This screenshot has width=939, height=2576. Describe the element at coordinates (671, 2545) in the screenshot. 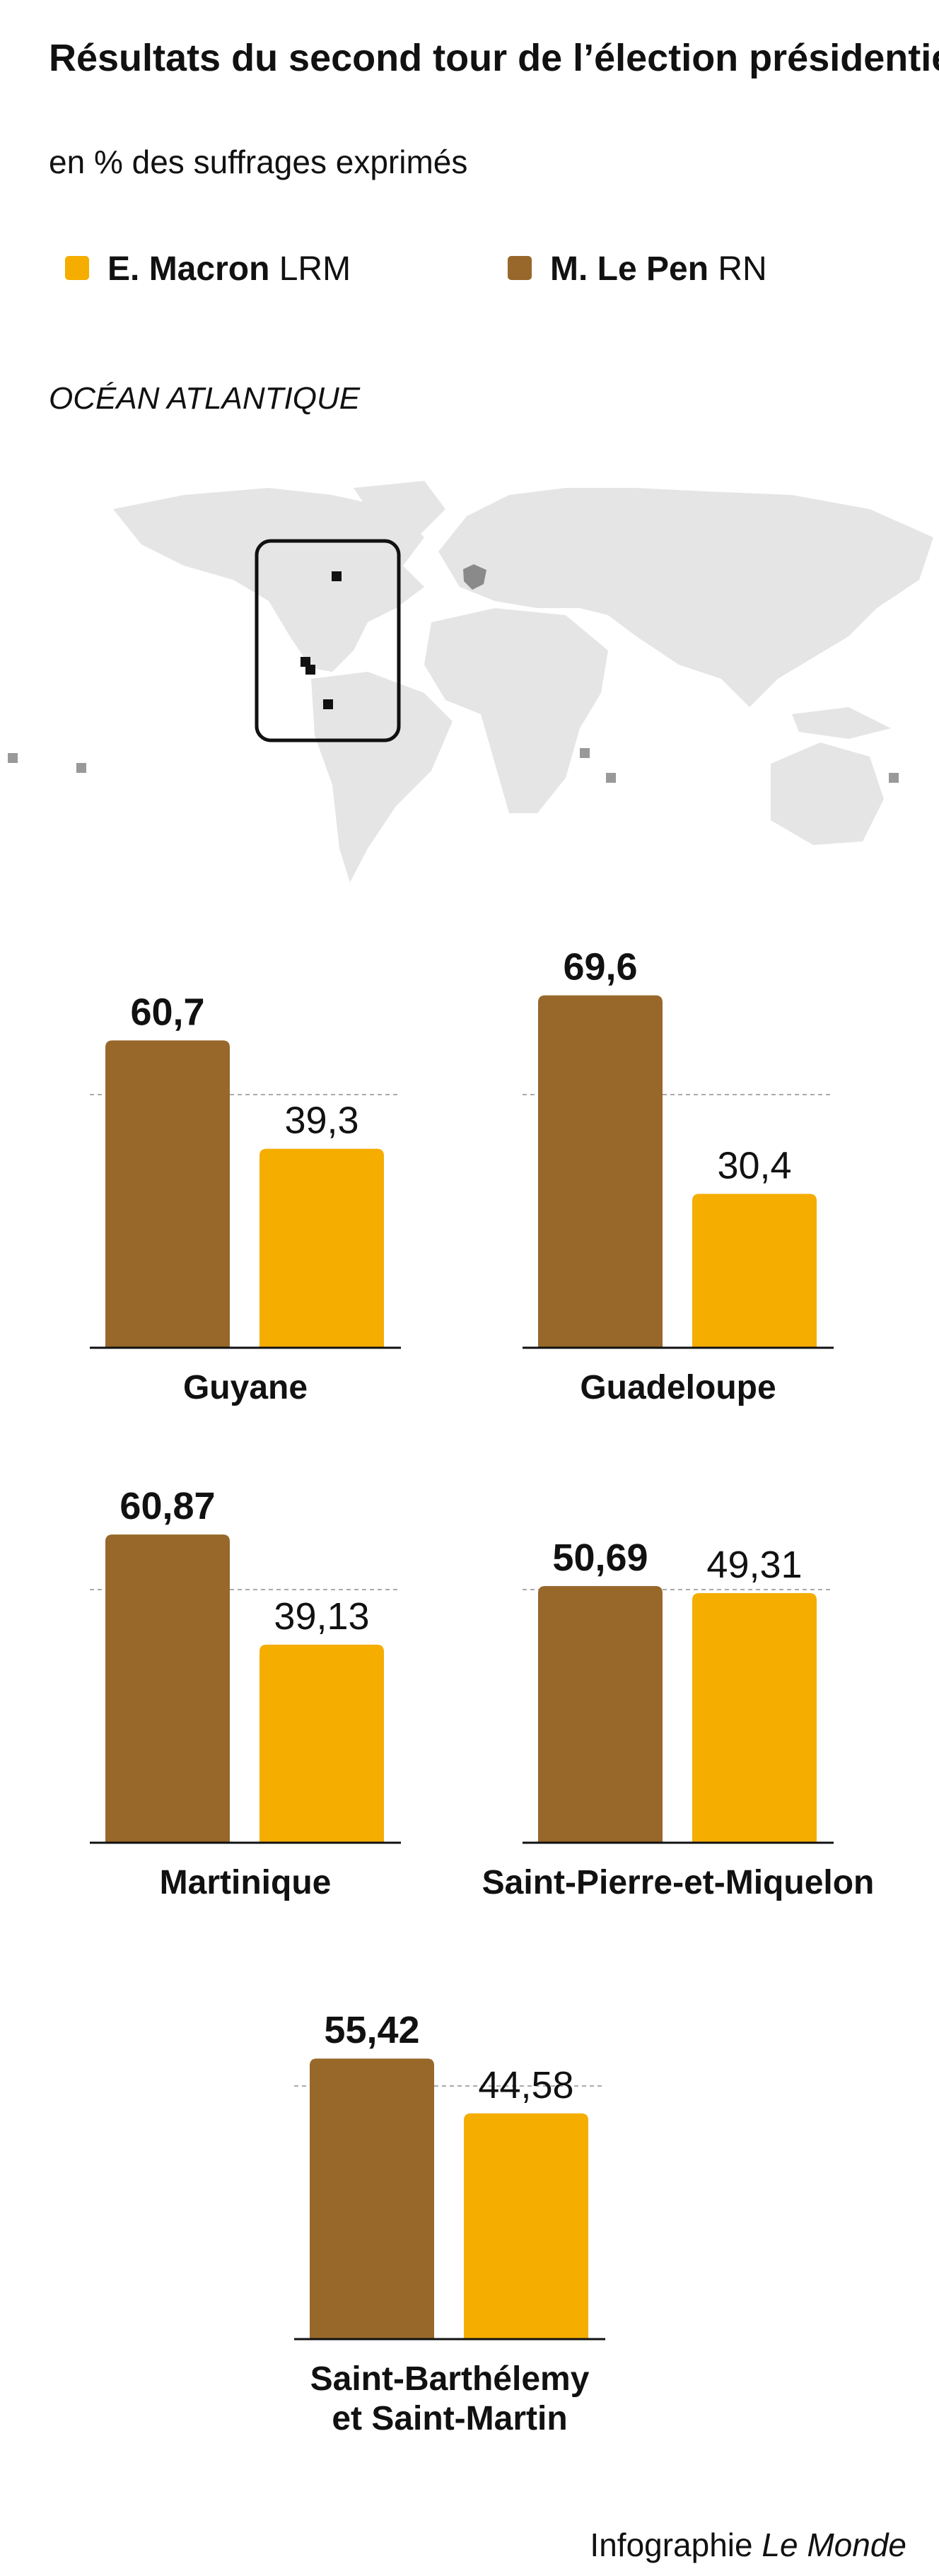

I see `credit-text: Infographie` at that location.